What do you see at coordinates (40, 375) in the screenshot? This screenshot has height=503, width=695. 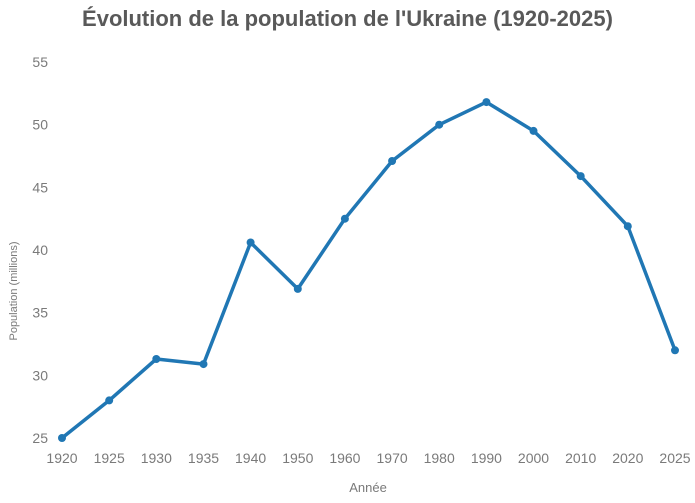 I see `y-tick-label: 30` at bounding box center [40, 375].